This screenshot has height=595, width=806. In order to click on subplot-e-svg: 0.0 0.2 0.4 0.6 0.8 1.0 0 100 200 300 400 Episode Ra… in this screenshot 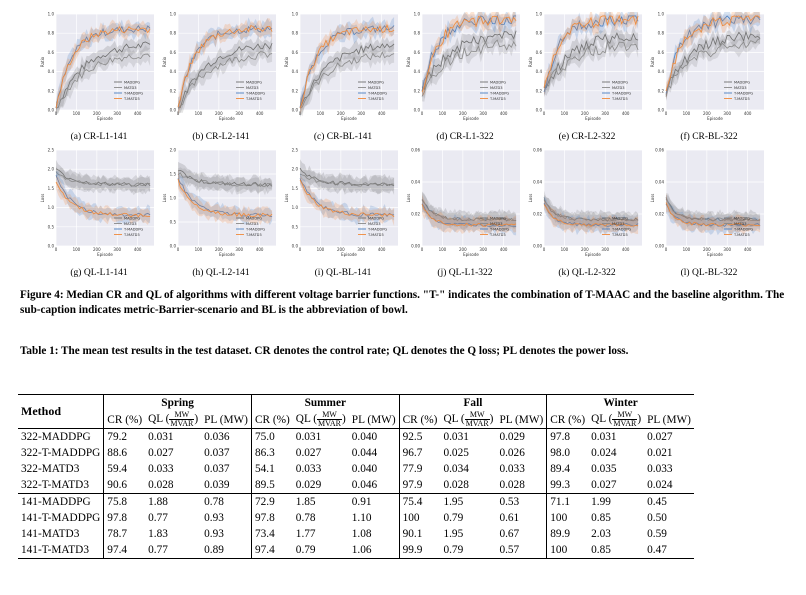, I will do `click(585, 66)`.